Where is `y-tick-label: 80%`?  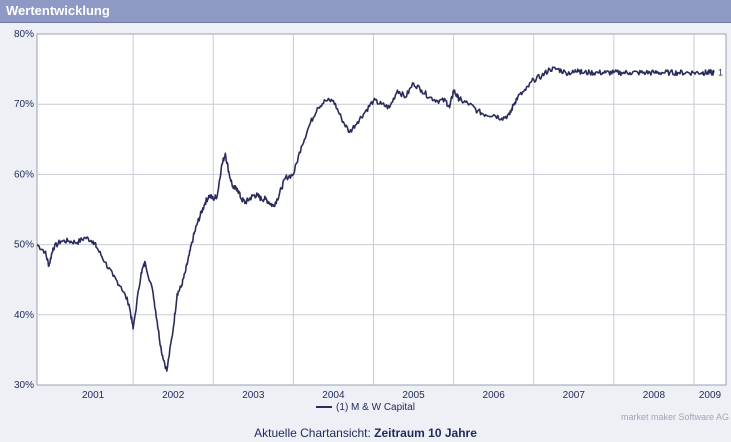 y-tick-label: 80% is located at coordinates (24, 34).